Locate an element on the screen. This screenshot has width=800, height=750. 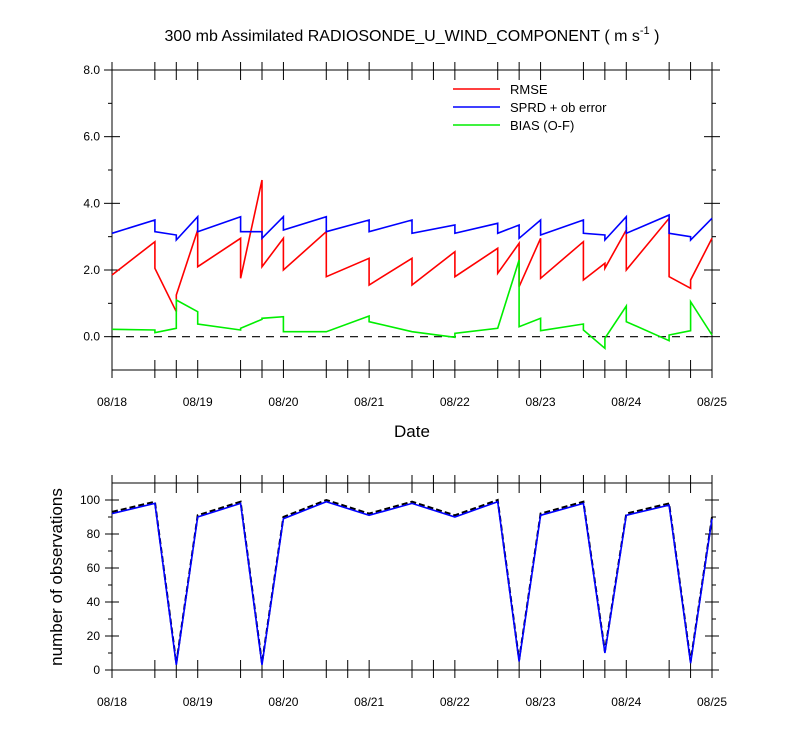
x-axis-title: Date is located at coordinates (412, 431).